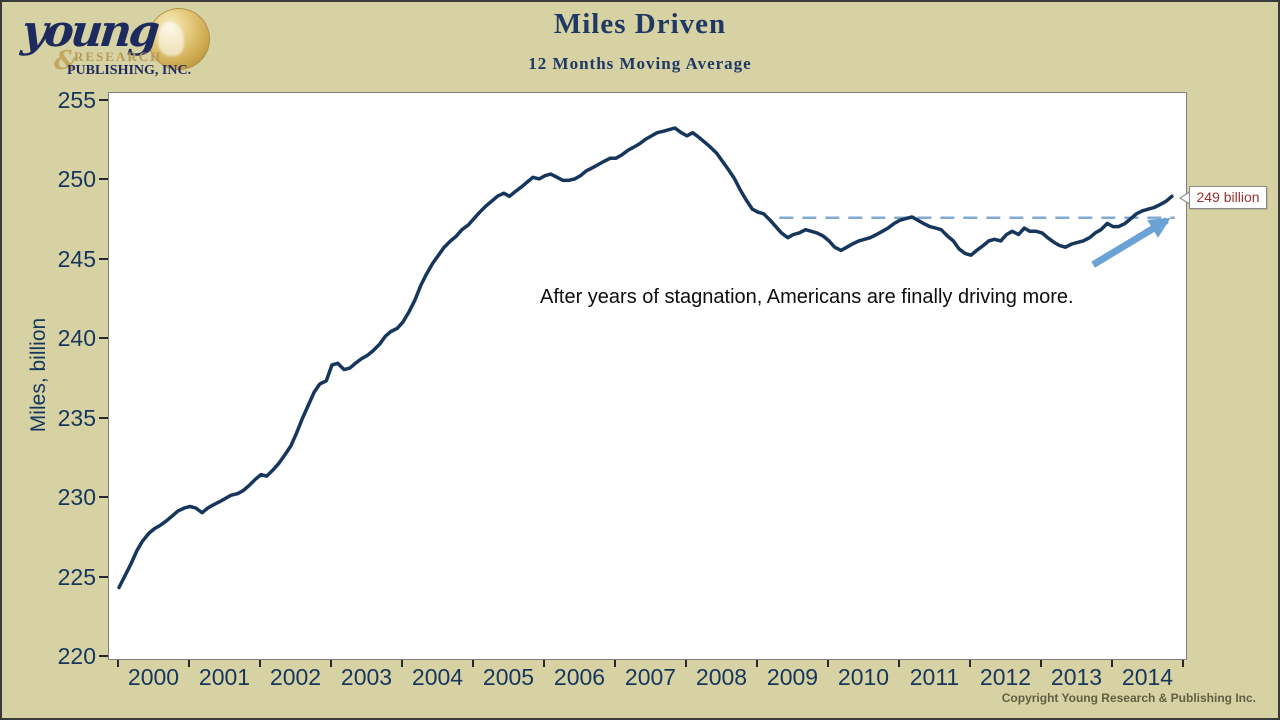  Describe the element at coordinates (1184, 198) in the screenshot. I see `callout-left-pointer-icon` at that location.